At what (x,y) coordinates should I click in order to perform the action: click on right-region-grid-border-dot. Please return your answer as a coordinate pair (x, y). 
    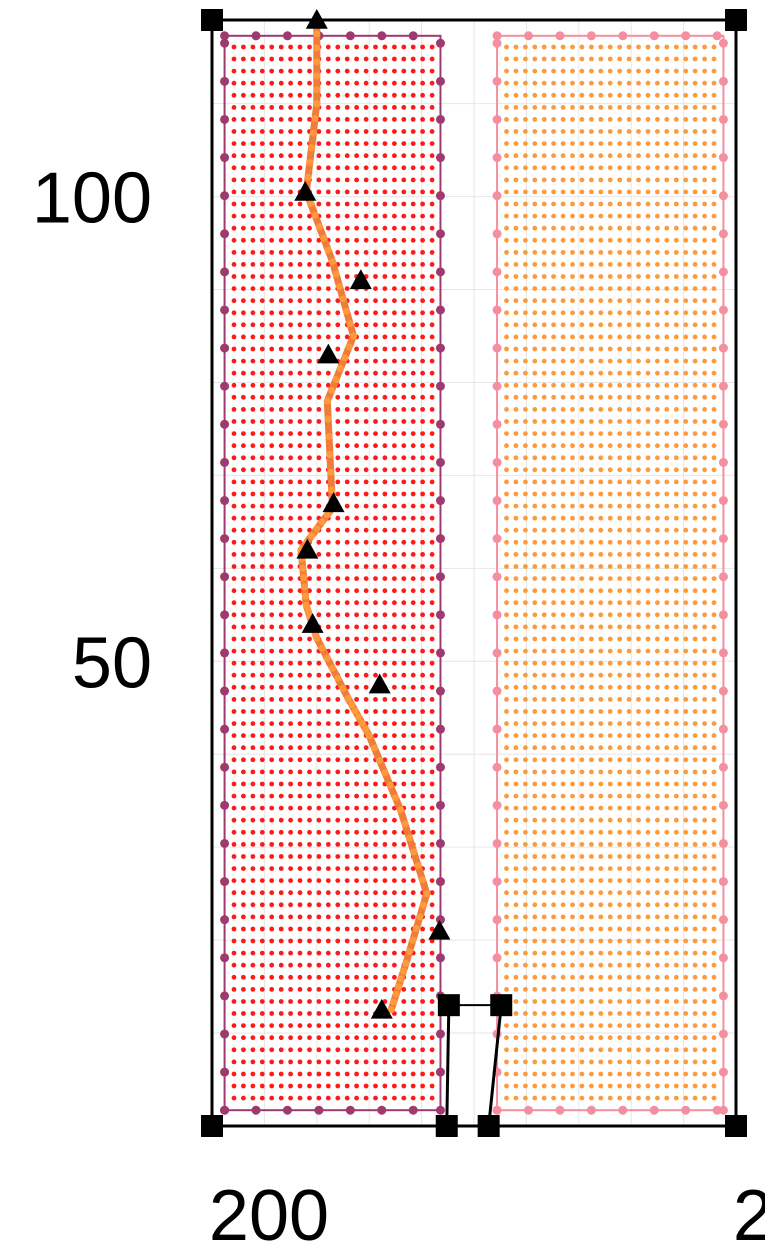
    Looking at the image, I should click on (497, 653).